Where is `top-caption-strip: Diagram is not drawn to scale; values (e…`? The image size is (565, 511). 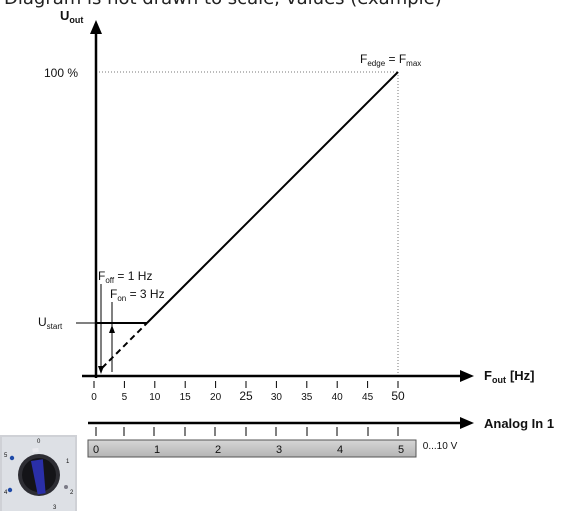 top-caption-strip: Diagram is not drawn to scale; values (e… is located at coordinates (282, 11).